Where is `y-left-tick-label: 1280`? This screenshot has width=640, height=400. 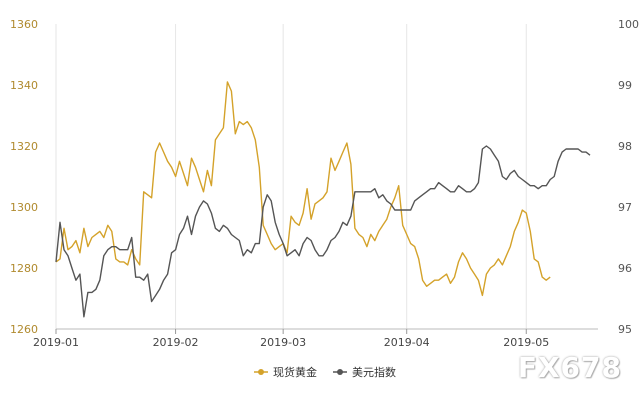
y-left-tick-label: 1280 is located at coordinates (24, 268).